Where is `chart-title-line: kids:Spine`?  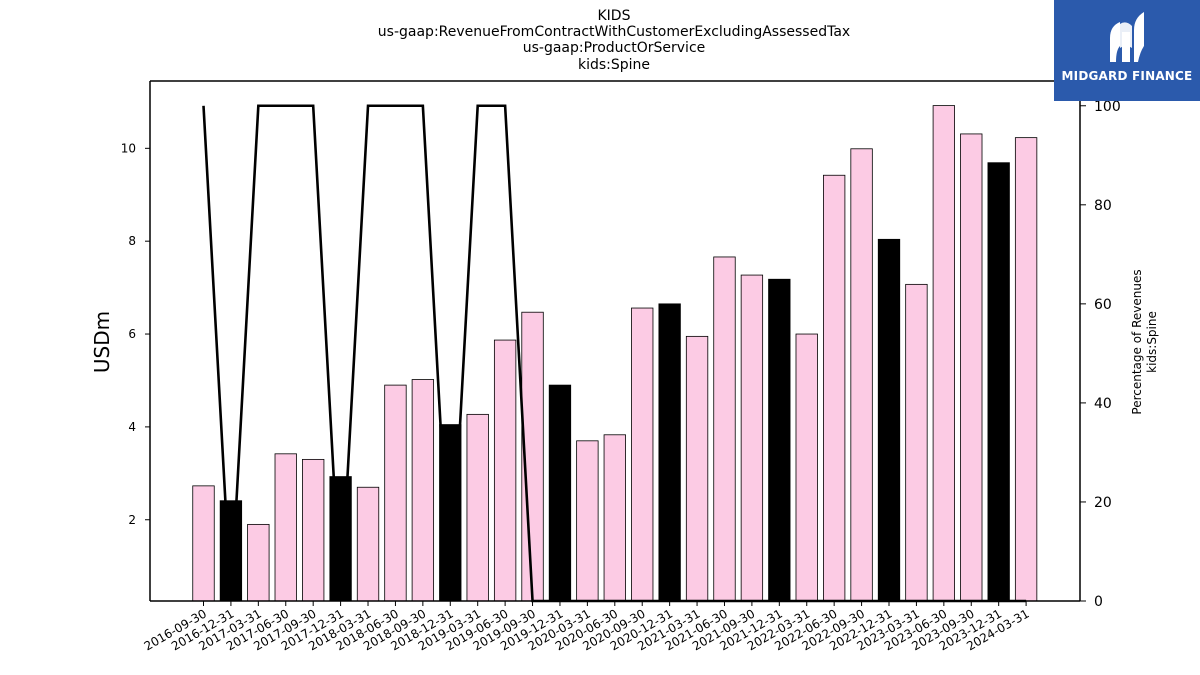
chart-title-line: kids:Spine is located at coordinates (614, 65).